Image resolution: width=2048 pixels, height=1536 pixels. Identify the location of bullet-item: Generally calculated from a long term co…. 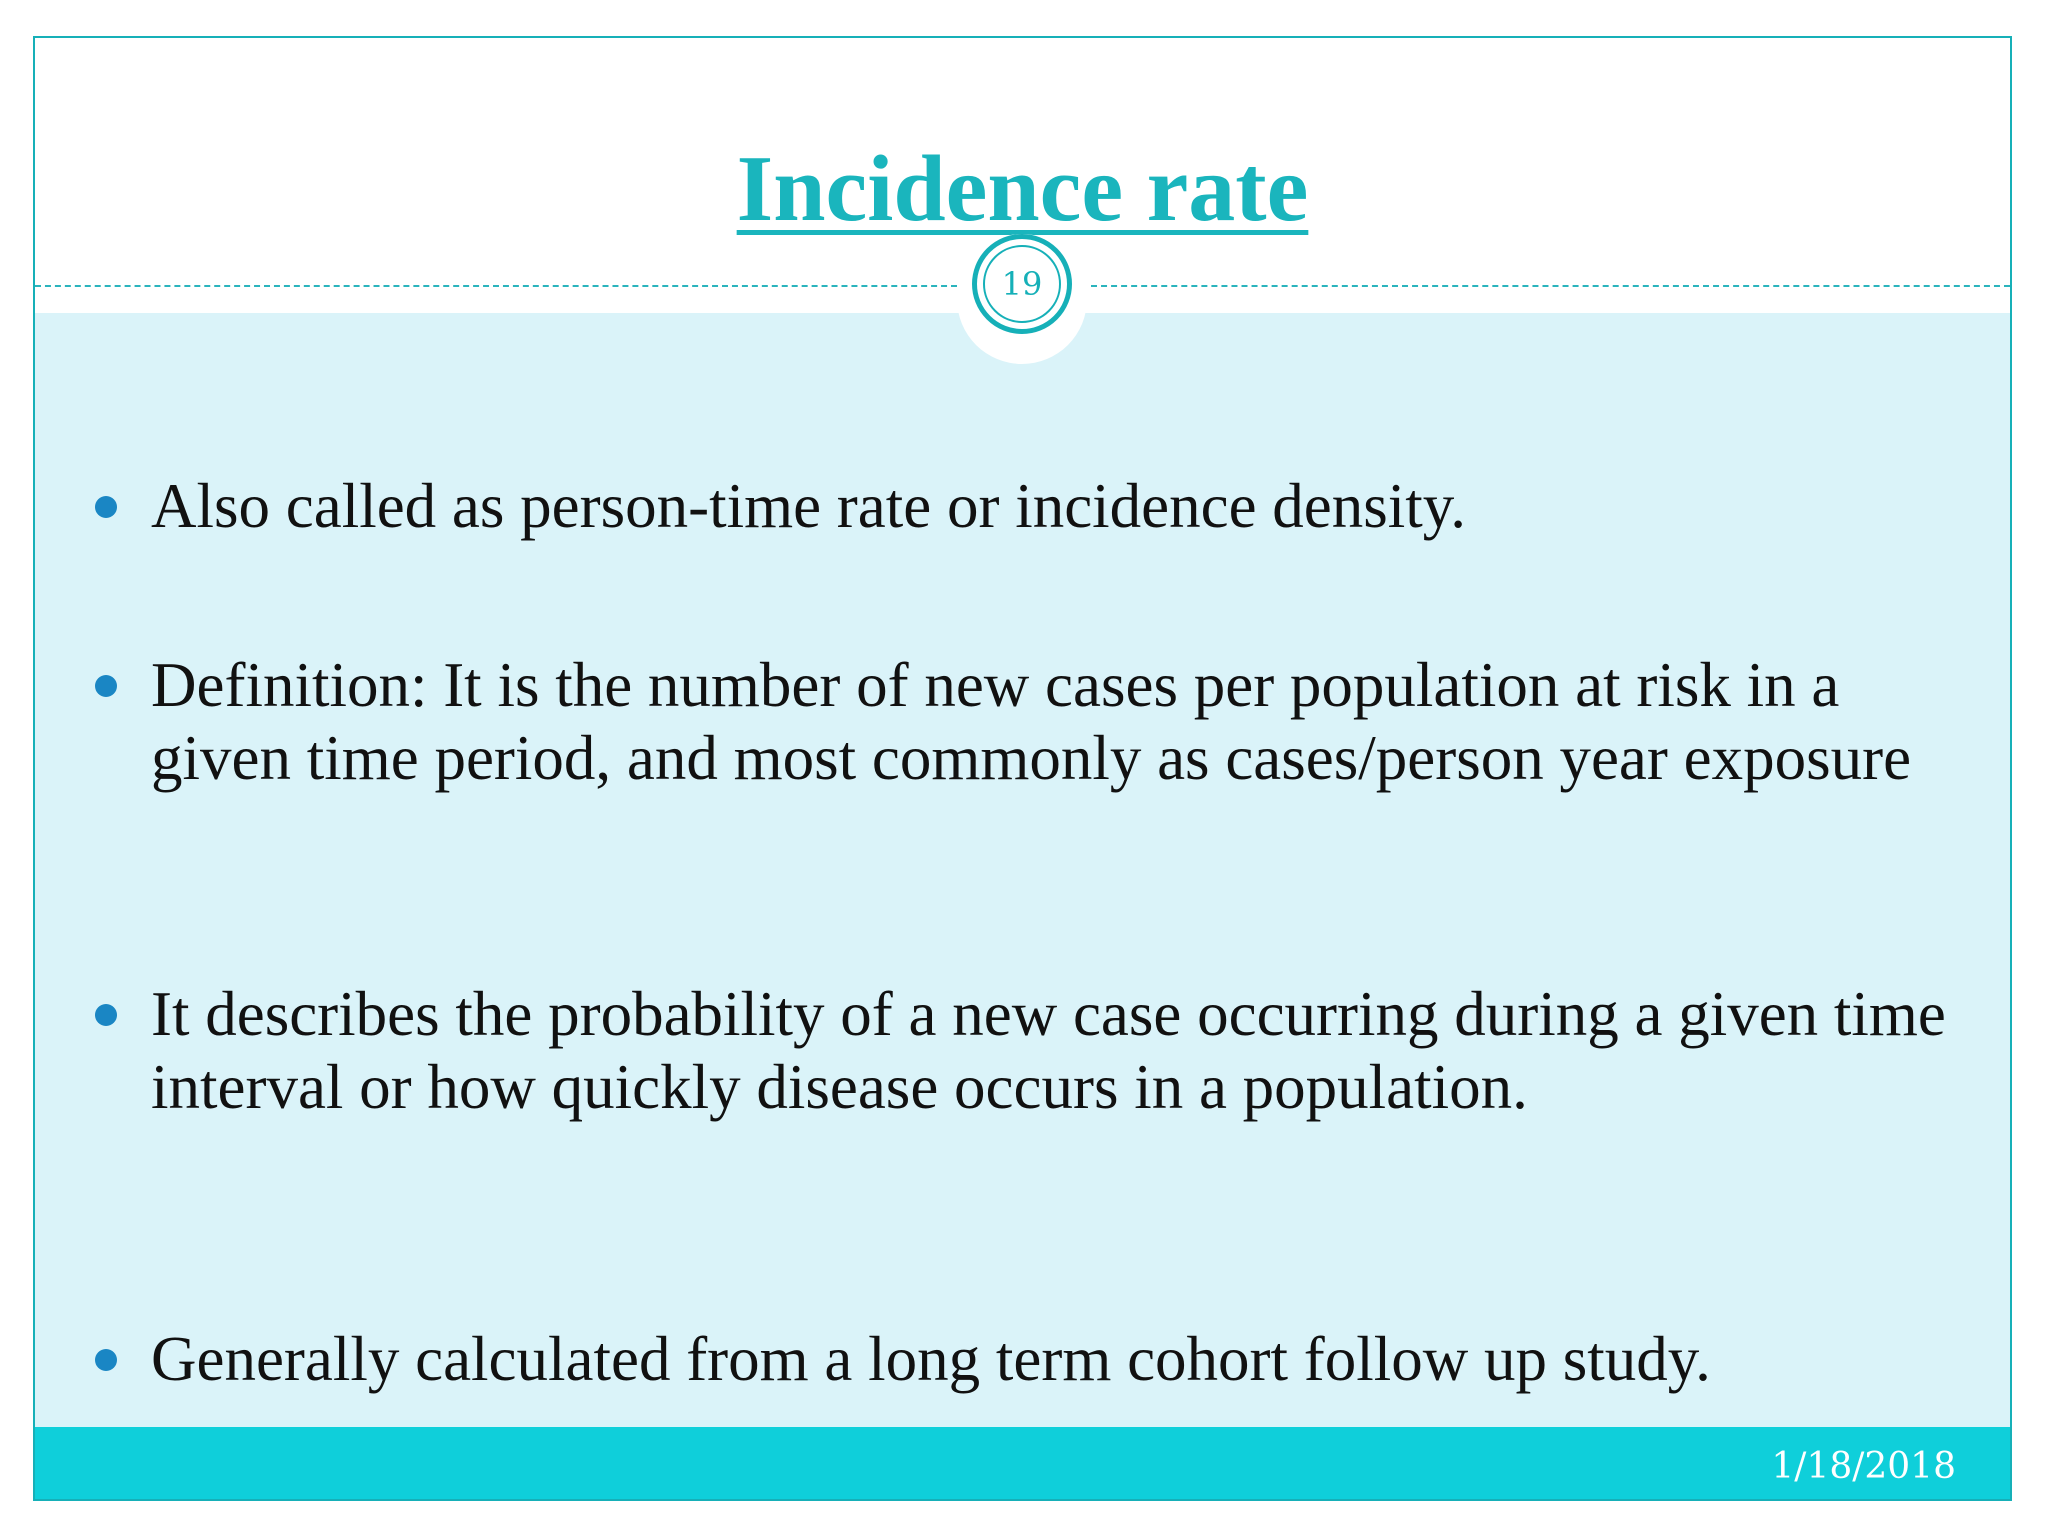
(931, 1359).